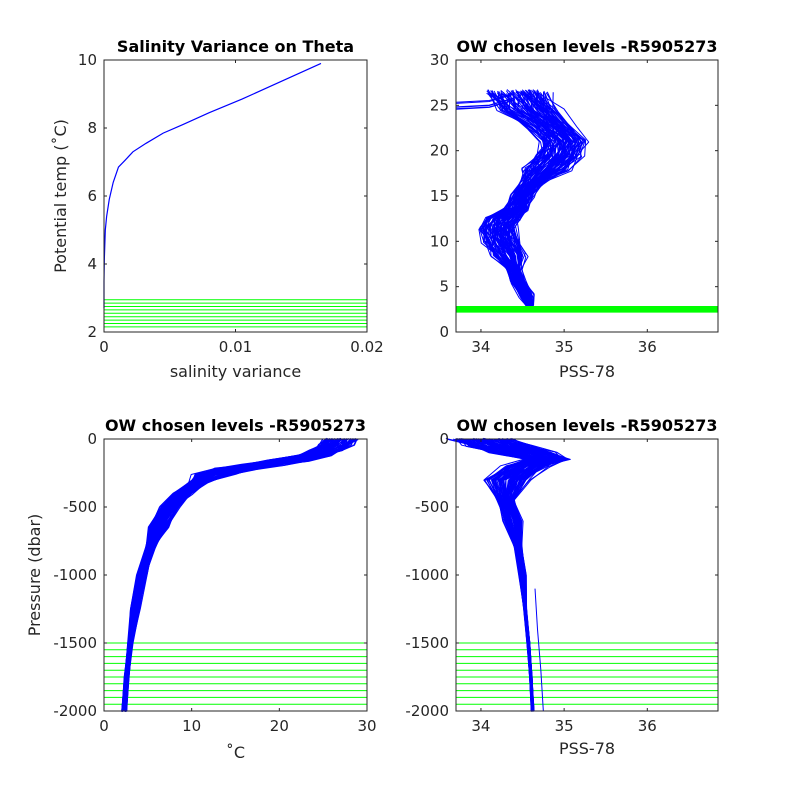 Image resolution: width=800 pixels, height=800 pixels. I want to click on y-tick-label: 15, so click(439, 196).